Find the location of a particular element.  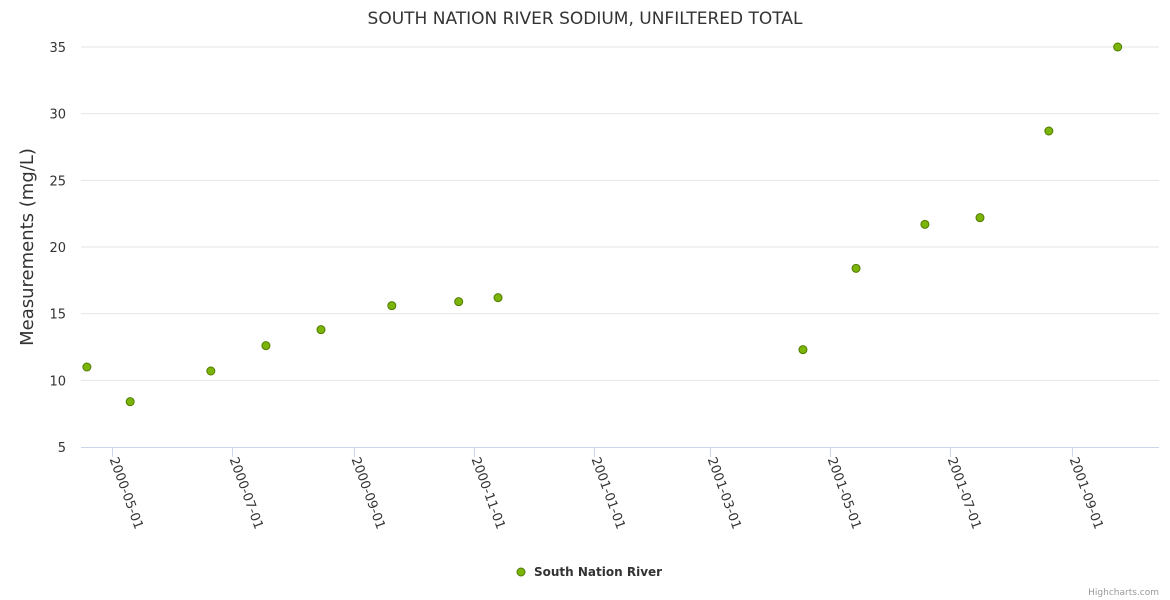

x-tick-label: 2000-09-01 is located at coordinates (368, 493).